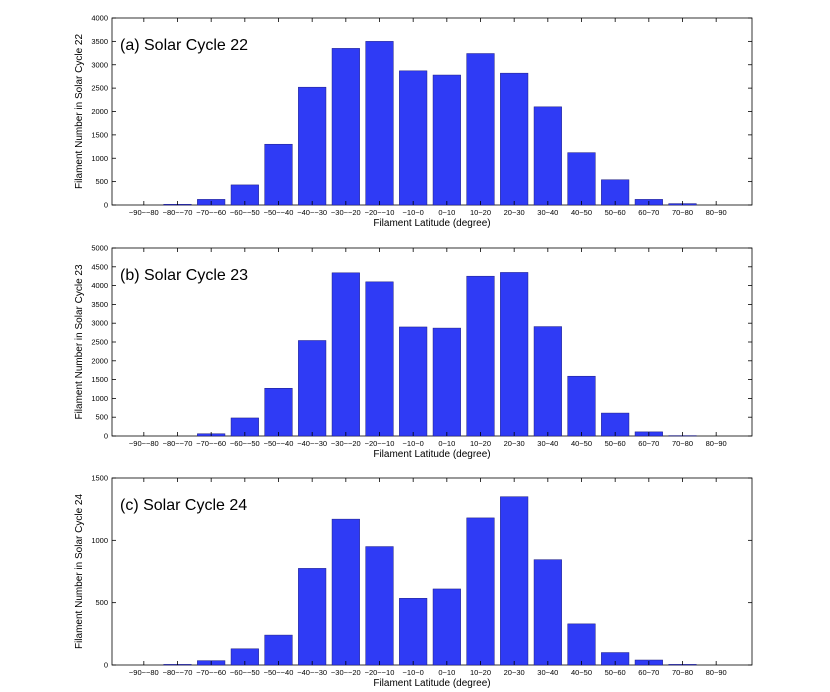 The image size is (830, 692). What do you see at coordinates (184, 275) in the screenshot?
I see `panel-title: (b) Solar Cycle 23` at bounding box center [184, 275].